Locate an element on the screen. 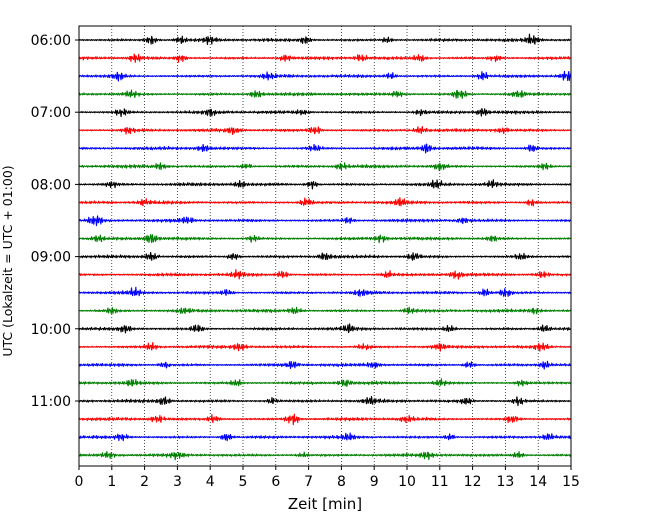 This screenshot has height=525, width=650. x-tick-label: 4 is located at coordinates (210, 482).